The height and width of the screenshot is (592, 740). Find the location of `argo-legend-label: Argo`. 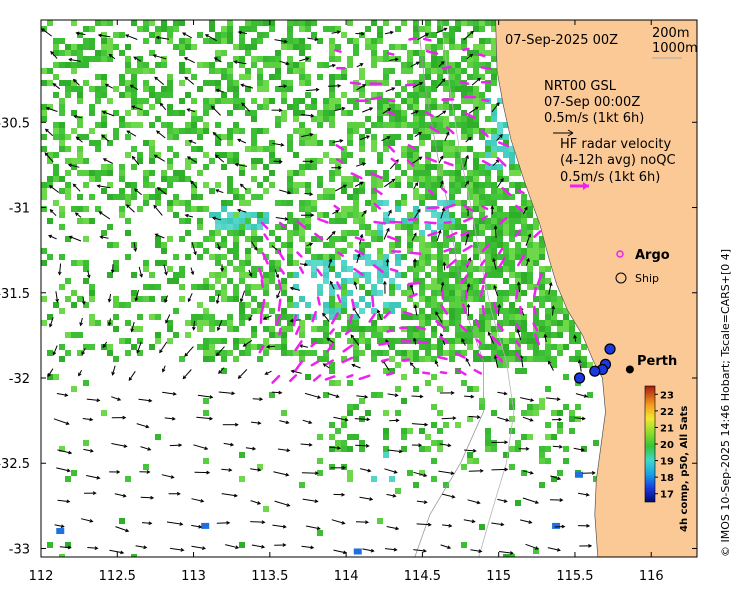

argo-legend-label: Argo is located at coordinates (652, 255).